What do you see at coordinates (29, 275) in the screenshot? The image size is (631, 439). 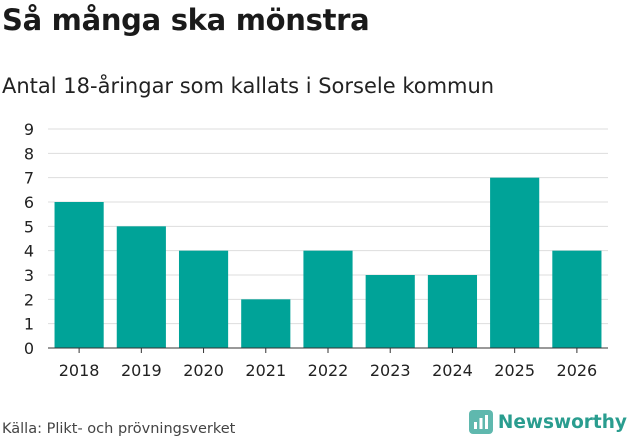 I see `y-tick-label: 3` at bounding box center [29, 275].